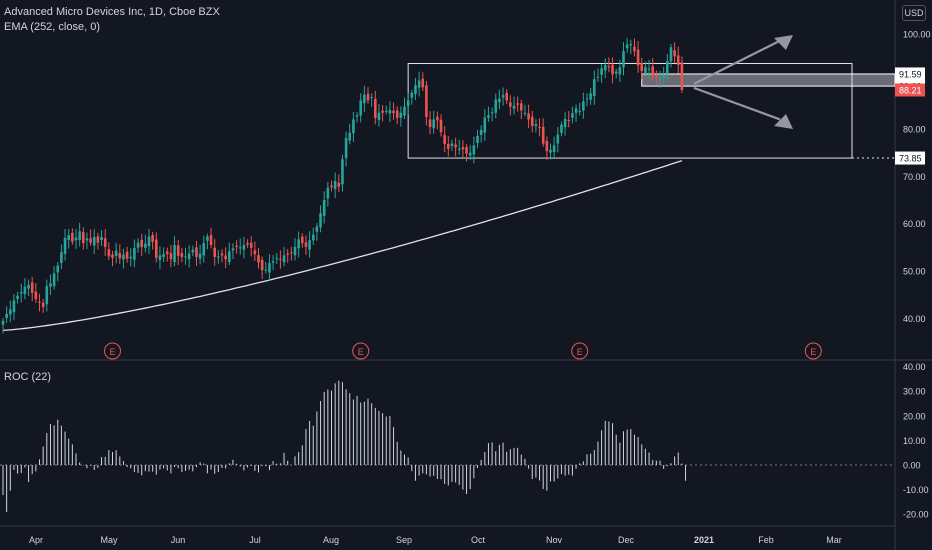 This screenshot has width=932, height=550. Describe the element at coordinates (914, 392) in the screenshot. I see `roc-y-tick-label: 30.00` at that location.